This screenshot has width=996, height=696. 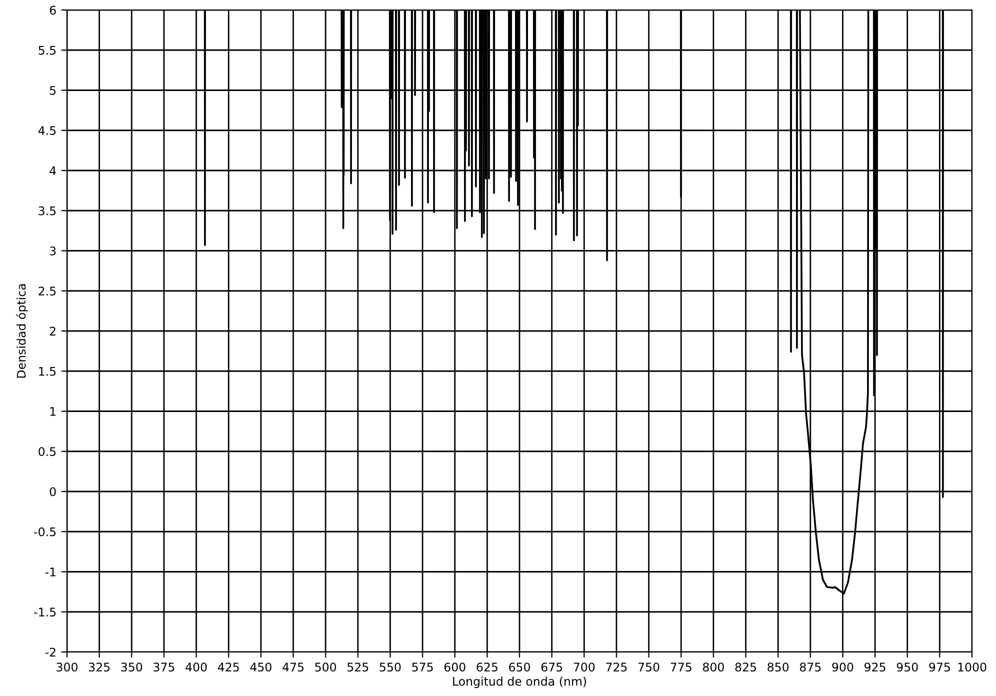 What do you see at coordinates (47, 50) in the screenshot?
I see `y-tick-label: 5.5` at bounding box center [47, 50].